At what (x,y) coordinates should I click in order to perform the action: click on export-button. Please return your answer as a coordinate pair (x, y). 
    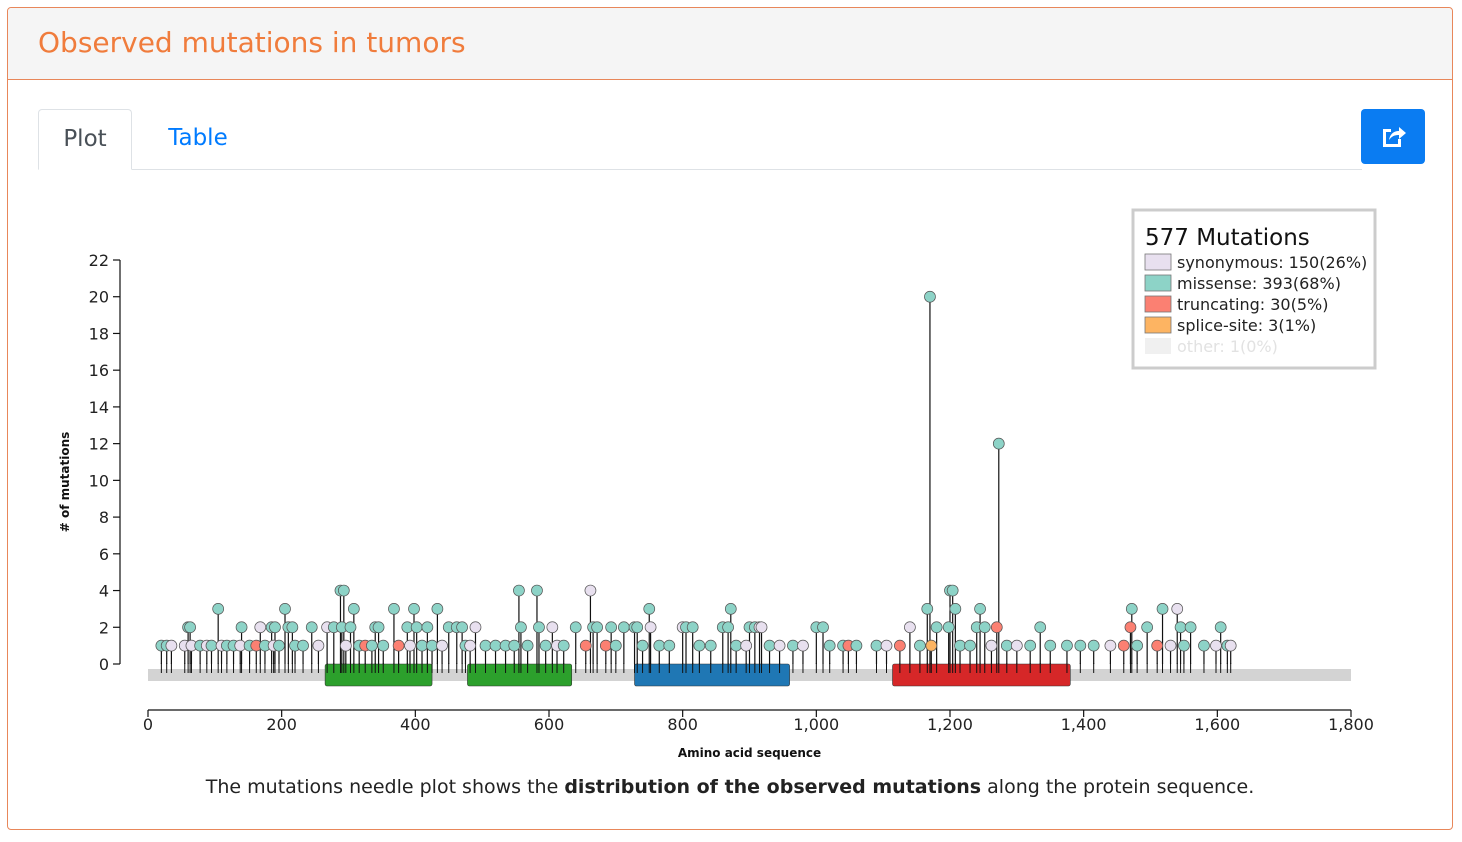
    Looking at the image, I should click on (1393, 136).